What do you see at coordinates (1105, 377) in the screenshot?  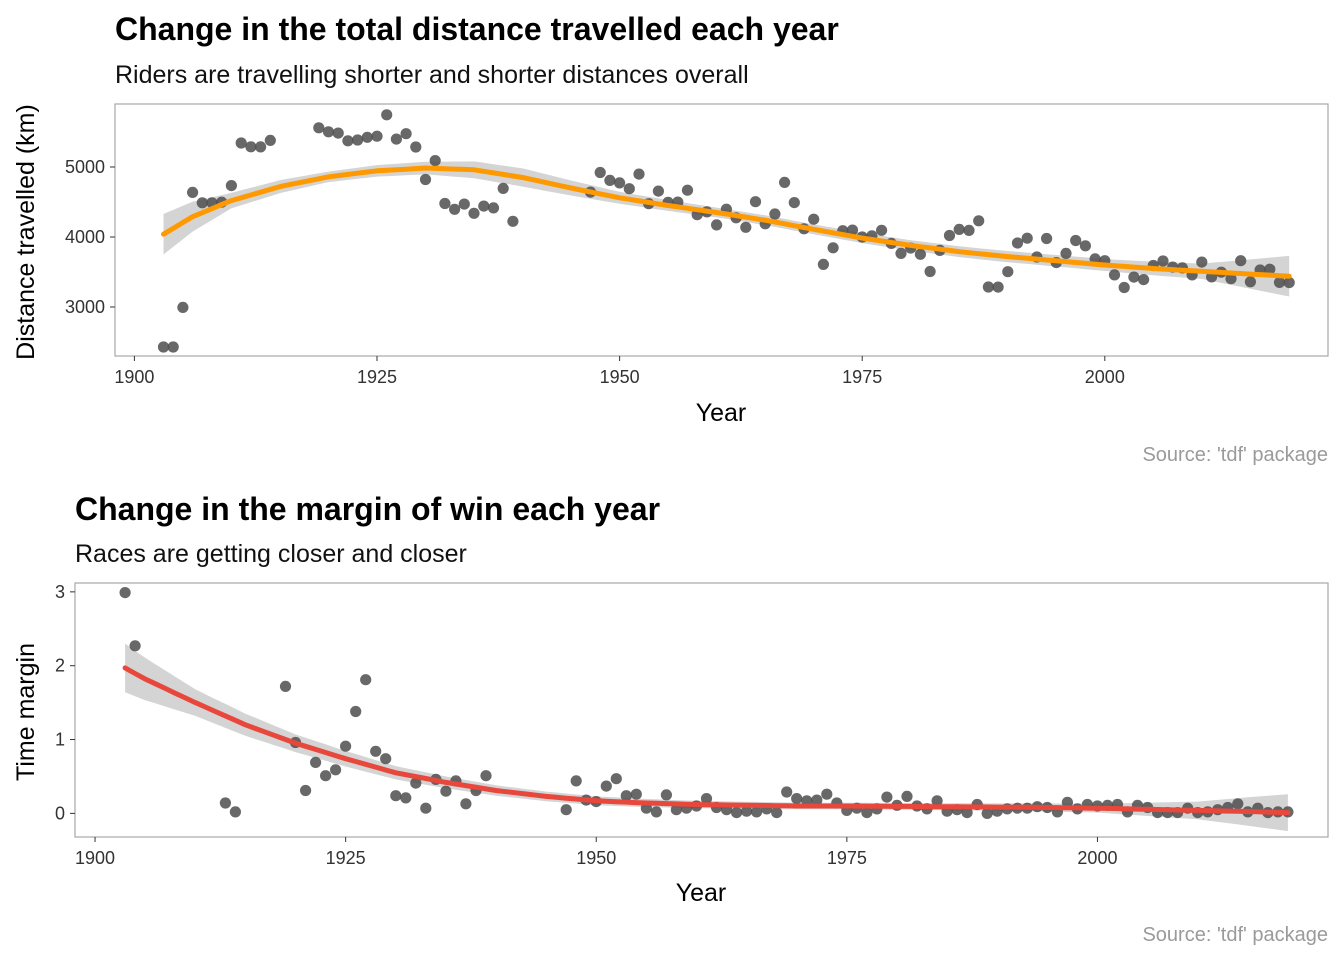 I see `distance-x-tick-label: 2000` at bounding box center [1105, 377].